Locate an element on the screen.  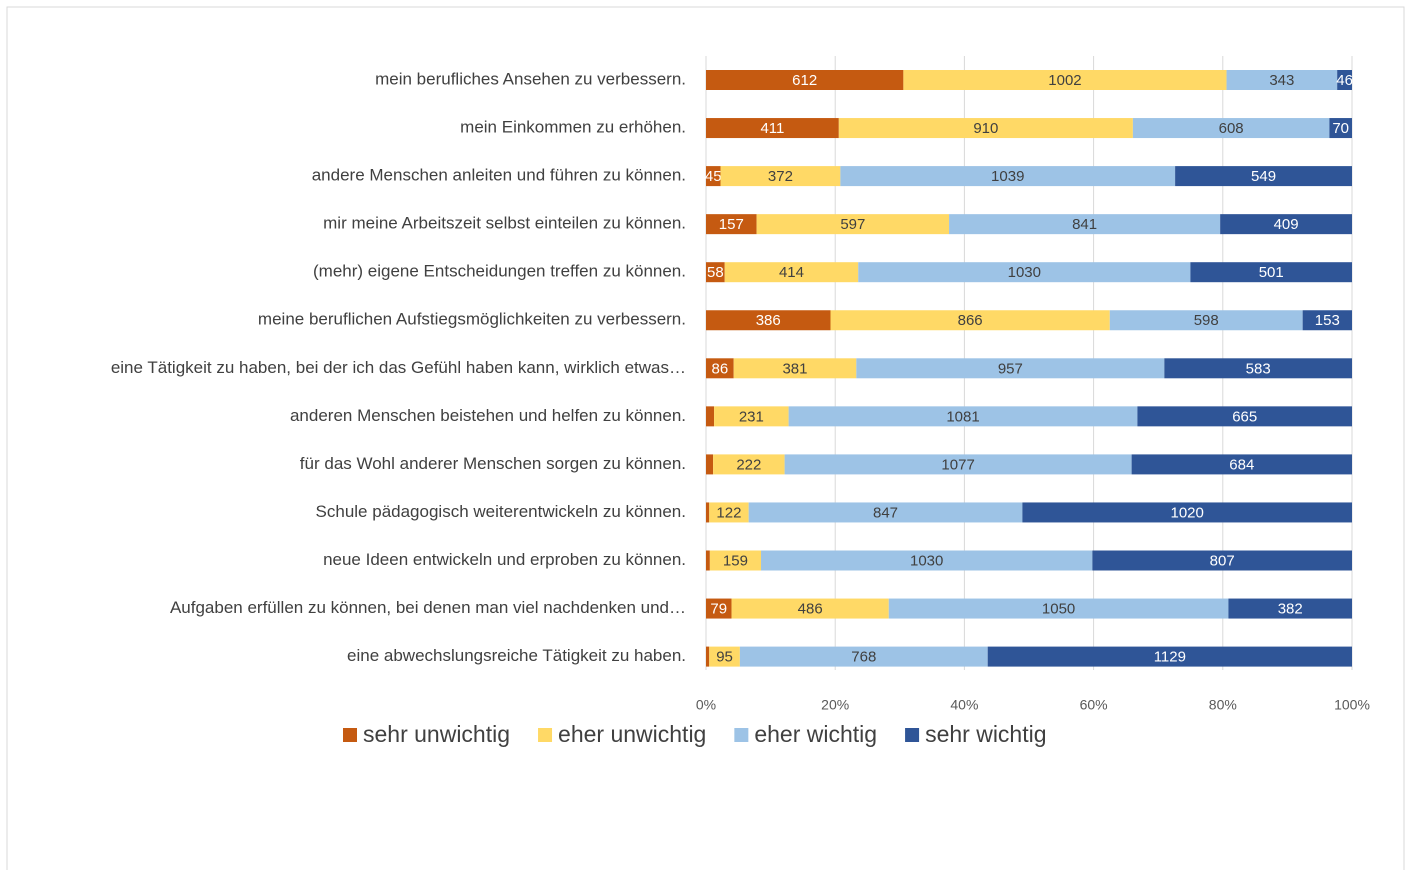
x-tick-label: 20% is located at coordinates (835, 705).